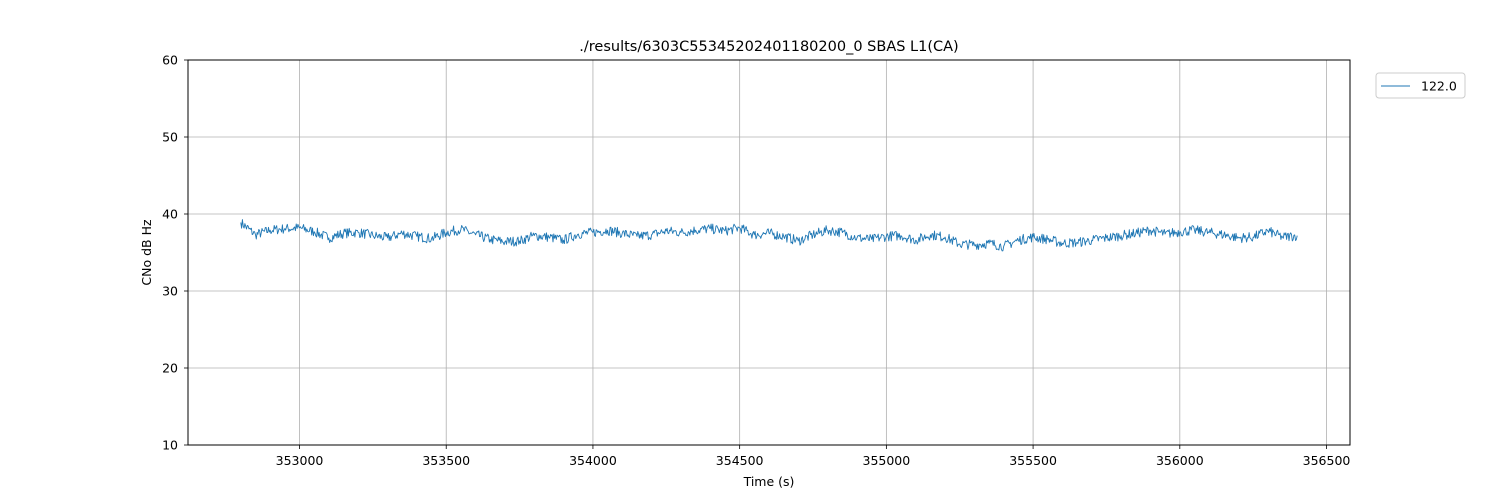 The image size is (1500, 504). Describe the element at coordinates (769, 481) in the screenshot. I see `x-axis-label: Time (s)` at that location.